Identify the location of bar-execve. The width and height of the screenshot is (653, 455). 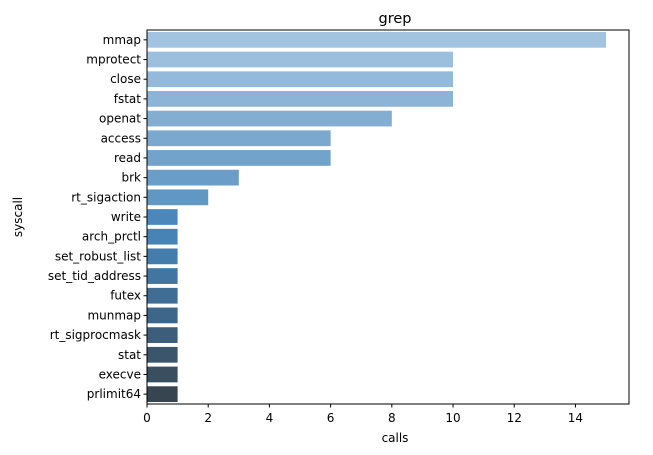
(162, 374).